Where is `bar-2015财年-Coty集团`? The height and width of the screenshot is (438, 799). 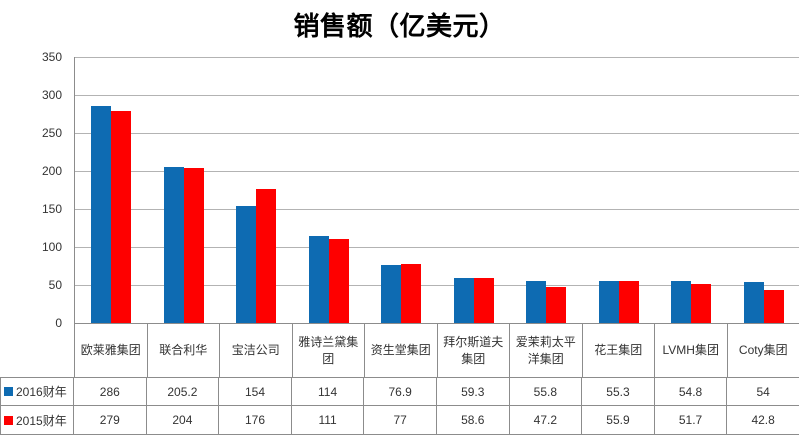 bar-2015财年-Coty集团 is located at coordinates (774, 306).